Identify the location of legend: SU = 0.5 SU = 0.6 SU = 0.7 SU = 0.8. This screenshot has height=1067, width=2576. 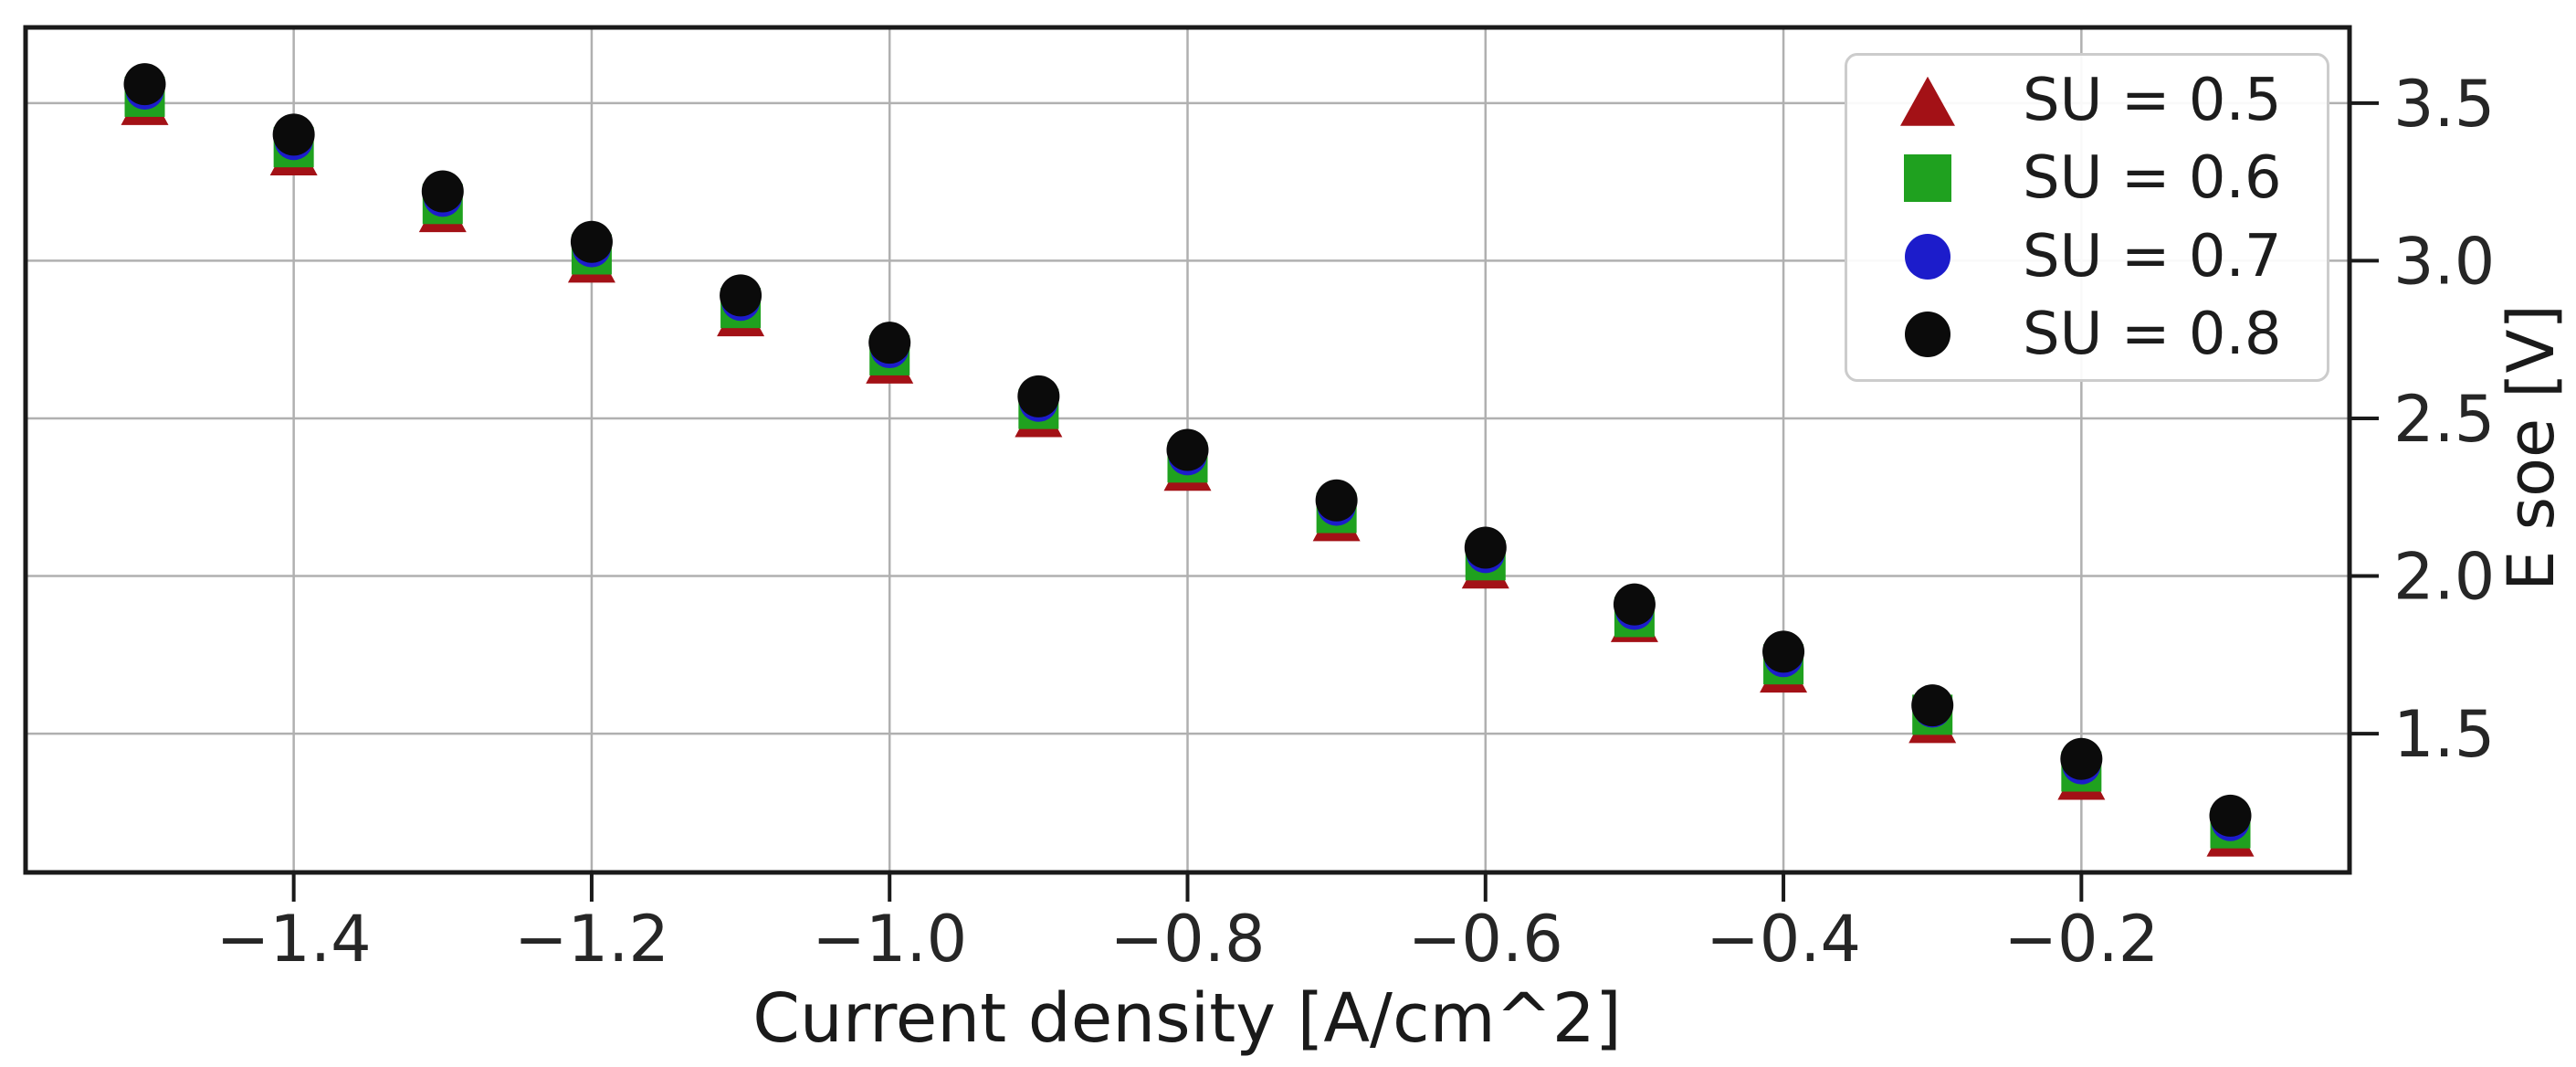
(2087, 218).